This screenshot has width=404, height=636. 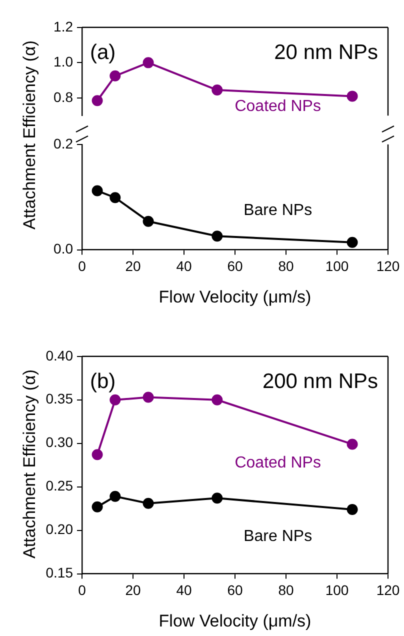 What do you see at coordinates (64, 96) in the screenshot?
I see `y-tick-label: 0.8` at bounding box center [64, 96].